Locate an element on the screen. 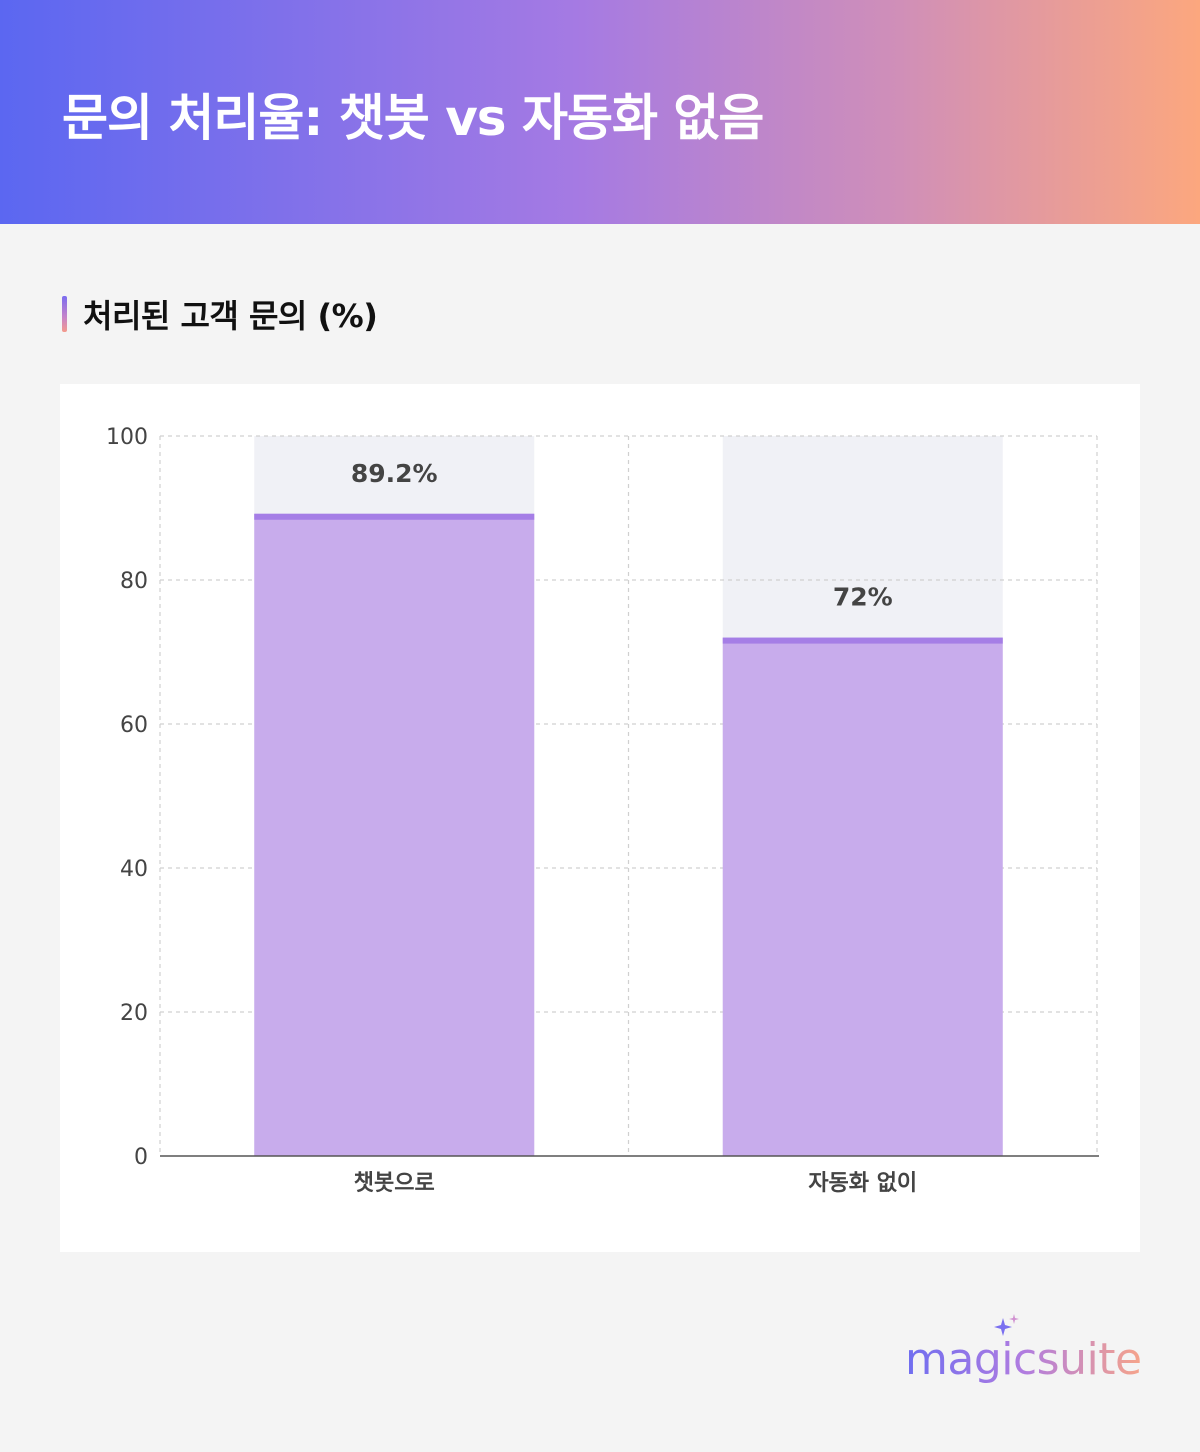  y-tick-label: 60 is located at coordinates (134, 725).